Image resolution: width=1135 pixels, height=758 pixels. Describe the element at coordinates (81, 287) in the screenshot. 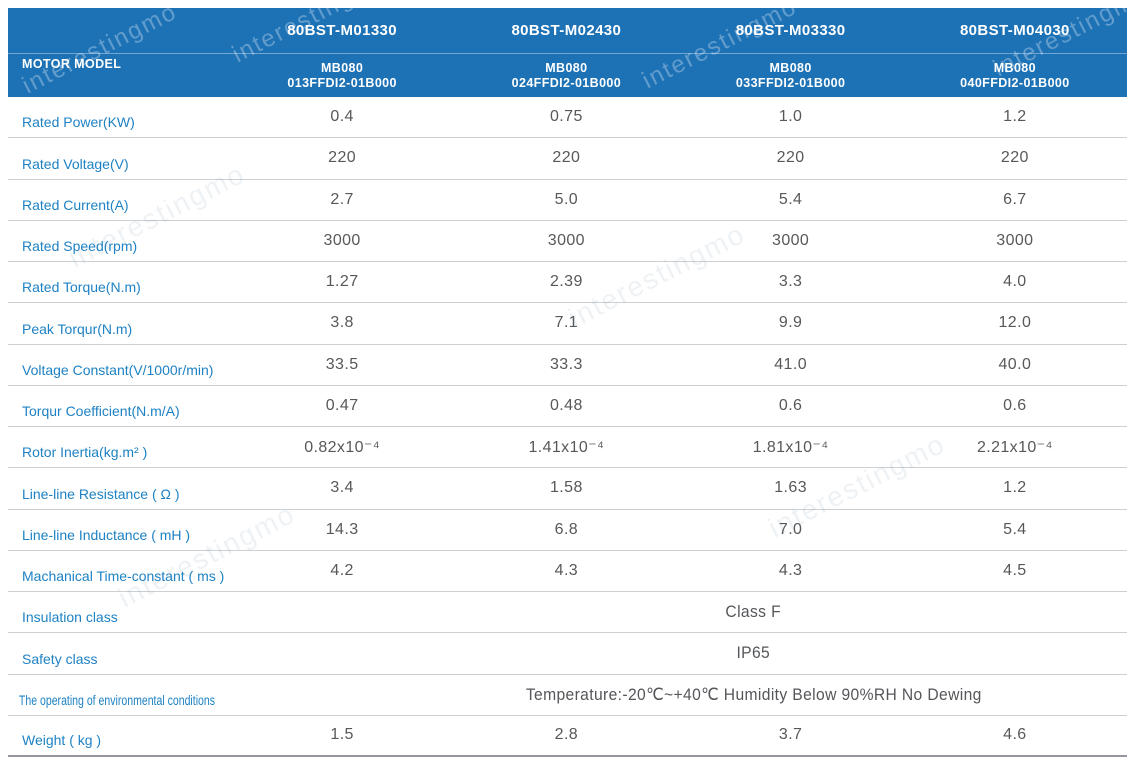

I see `row-label: Rated Torque(N.m)` at that location.